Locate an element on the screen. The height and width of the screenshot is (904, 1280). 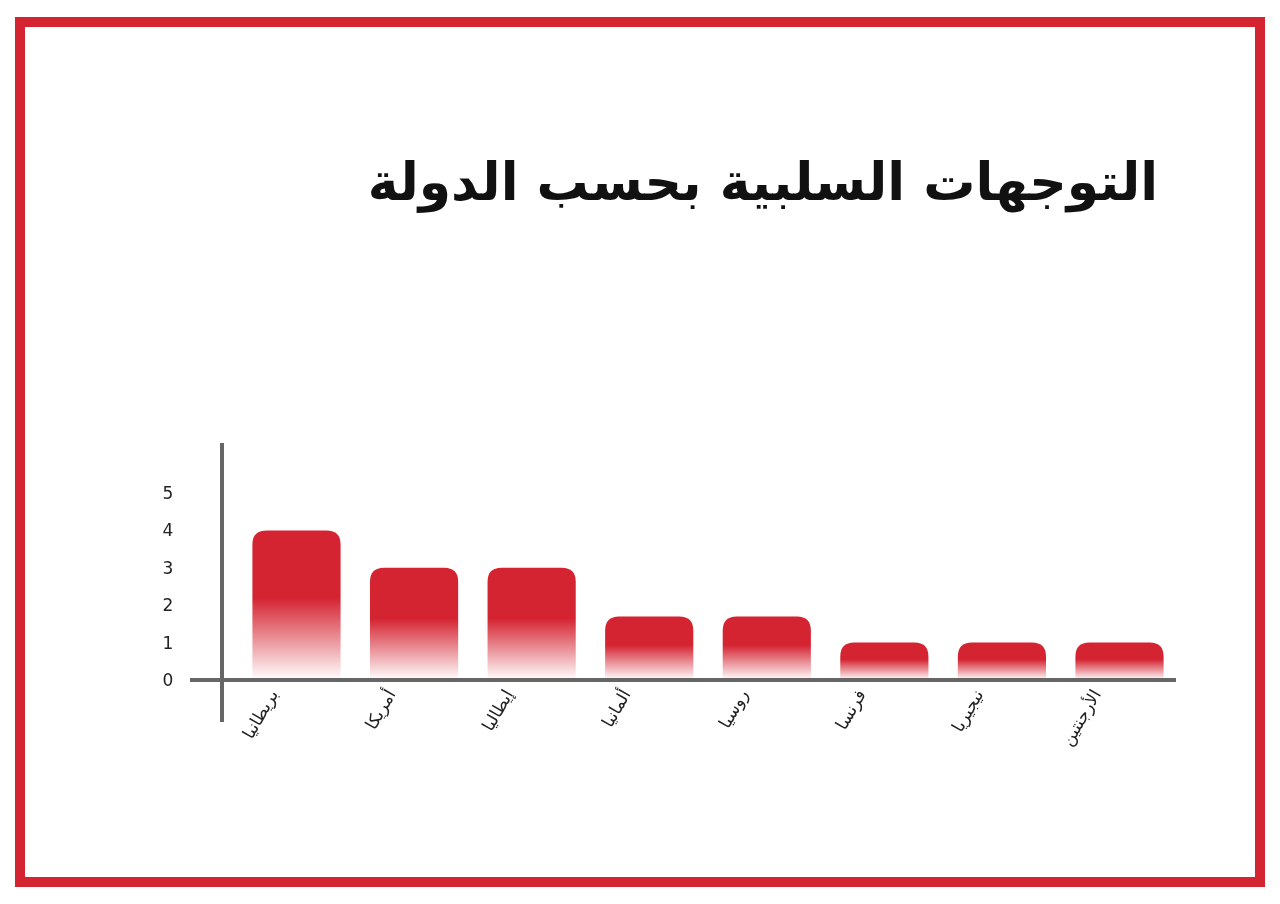
x-tick-label: الأرجنتين is located at coordinates (1080, 718).